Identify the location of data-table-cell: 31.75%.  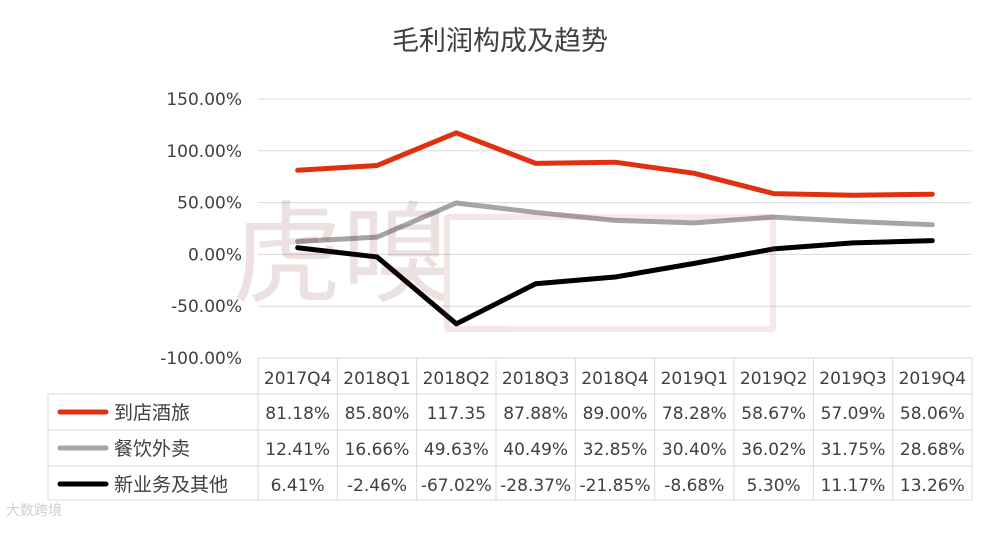
(853, 450).